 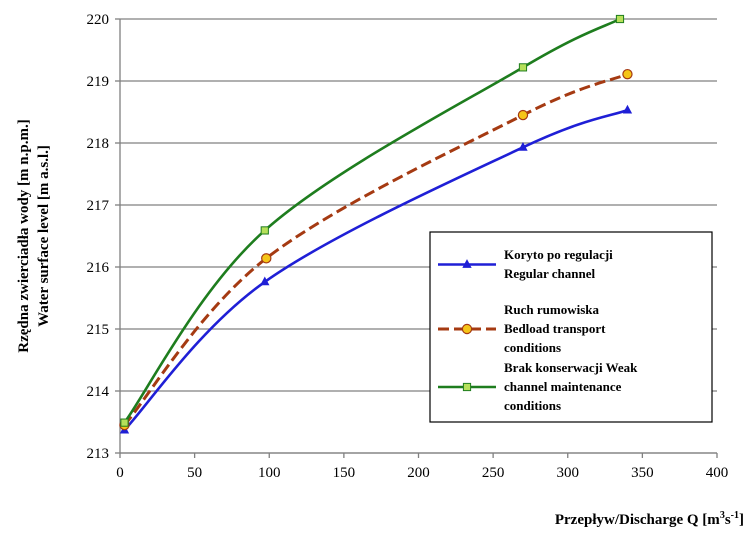 What do you see at coordinates (98, 454) in the screenshot?
I see `y-tick-label: 213` at bounding box center [98, 454].